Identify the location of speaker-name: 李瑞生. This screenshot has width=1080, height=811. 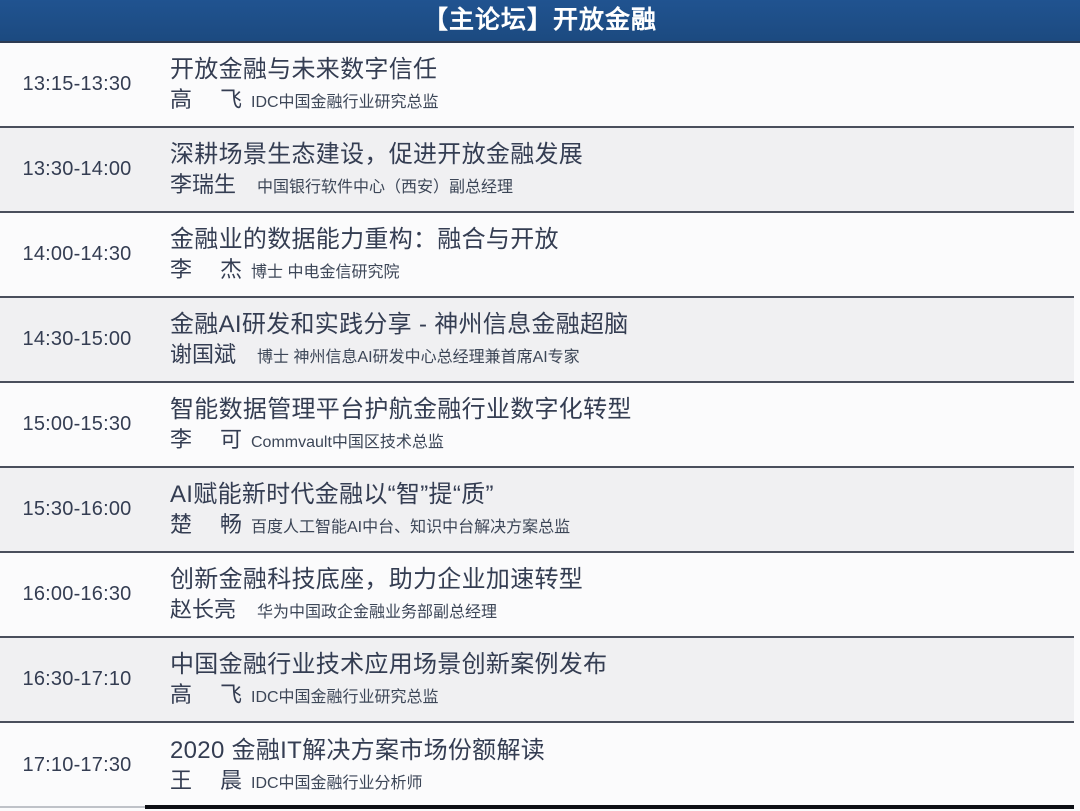
(203, 185).